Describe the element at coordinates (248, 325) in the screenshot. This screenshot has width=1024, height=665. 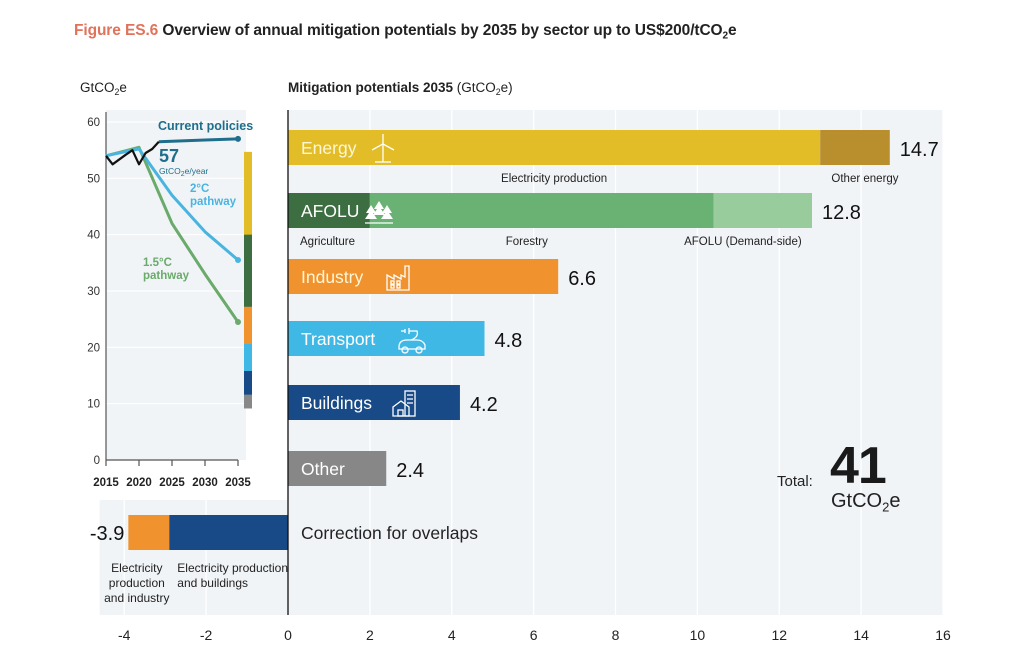
I see `gap-bar-segment-industry` at that location.